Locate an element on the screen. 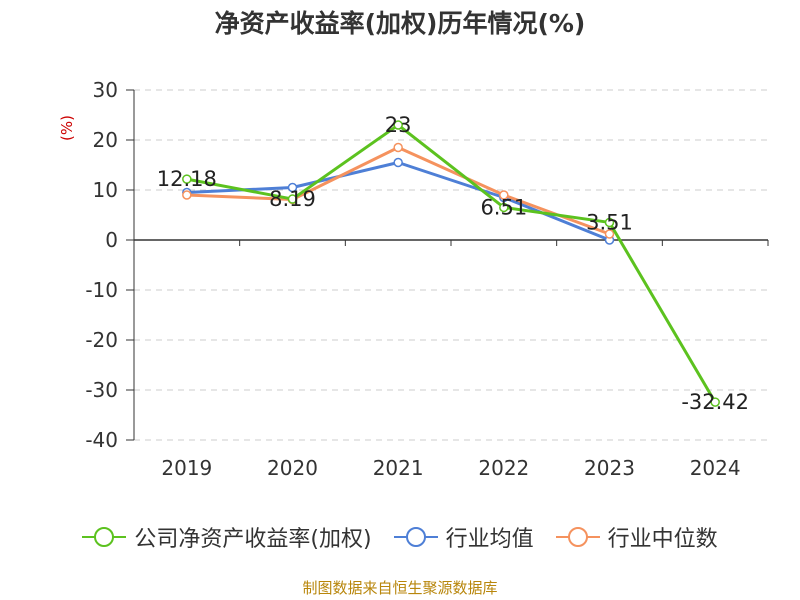 The height and width of the screenshot is (600, 800). data-label: 23 is located at coordinates (398, 125).